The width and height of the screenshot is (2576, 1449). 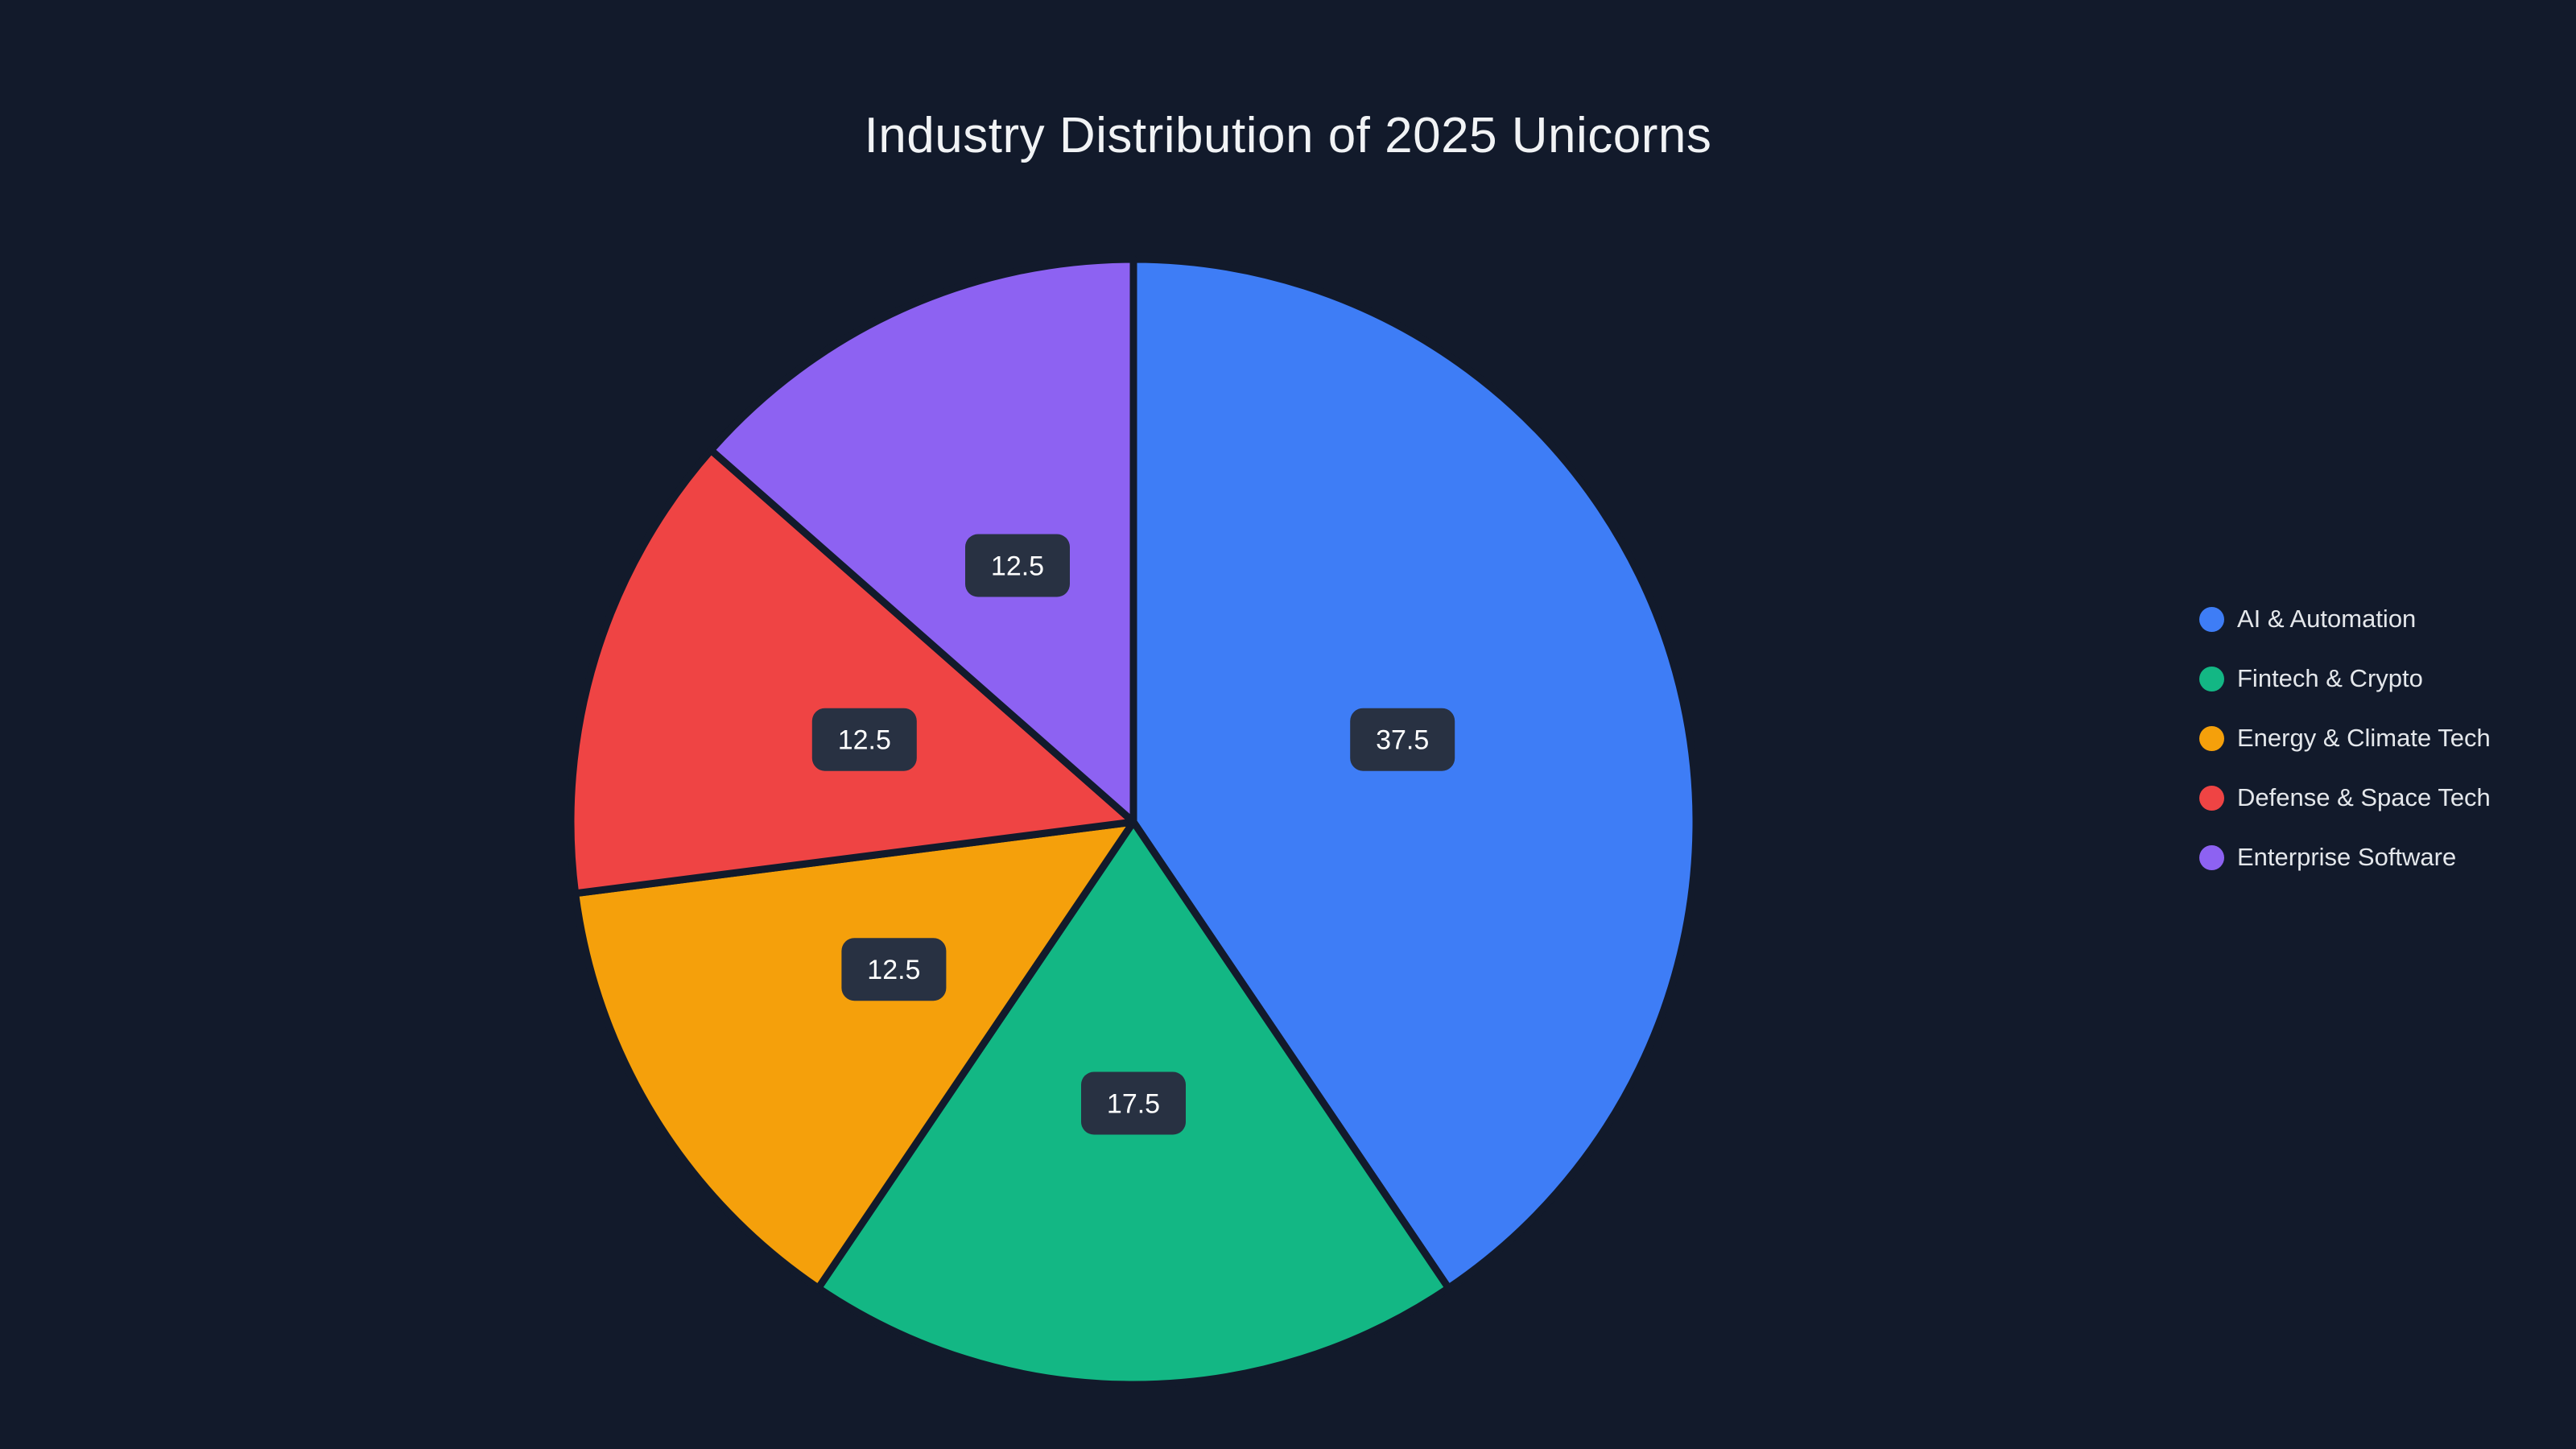 What do you see at coordinates (2327, 619) in the screenshot?
I see `legend-label: AI & Automation` at bounding box center [2327, 619].